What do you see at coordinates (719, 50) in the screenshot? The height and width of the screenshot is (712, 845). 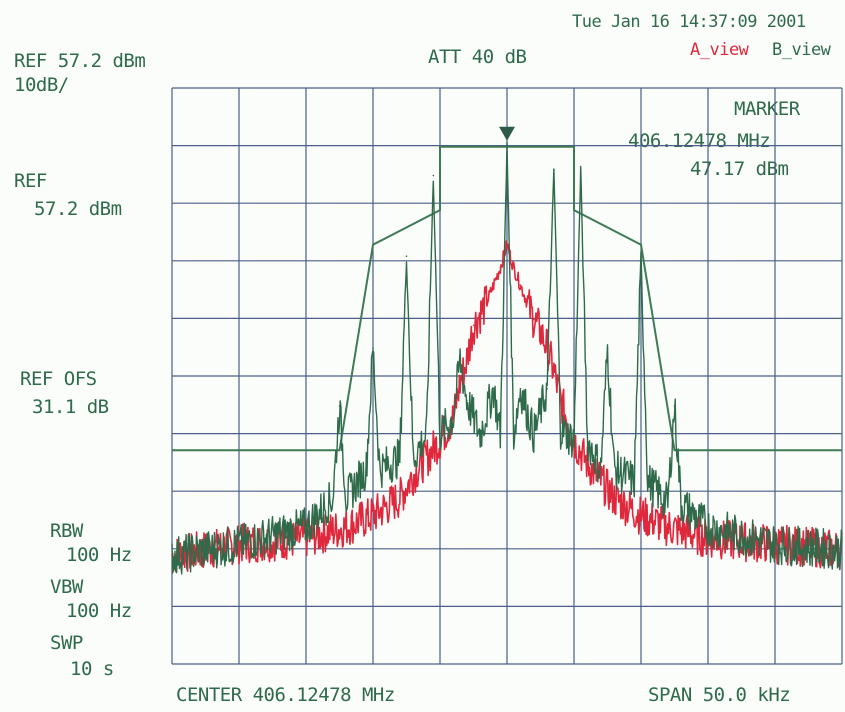 I see `view-a-label: A_view` at bounding box center [719, 50].